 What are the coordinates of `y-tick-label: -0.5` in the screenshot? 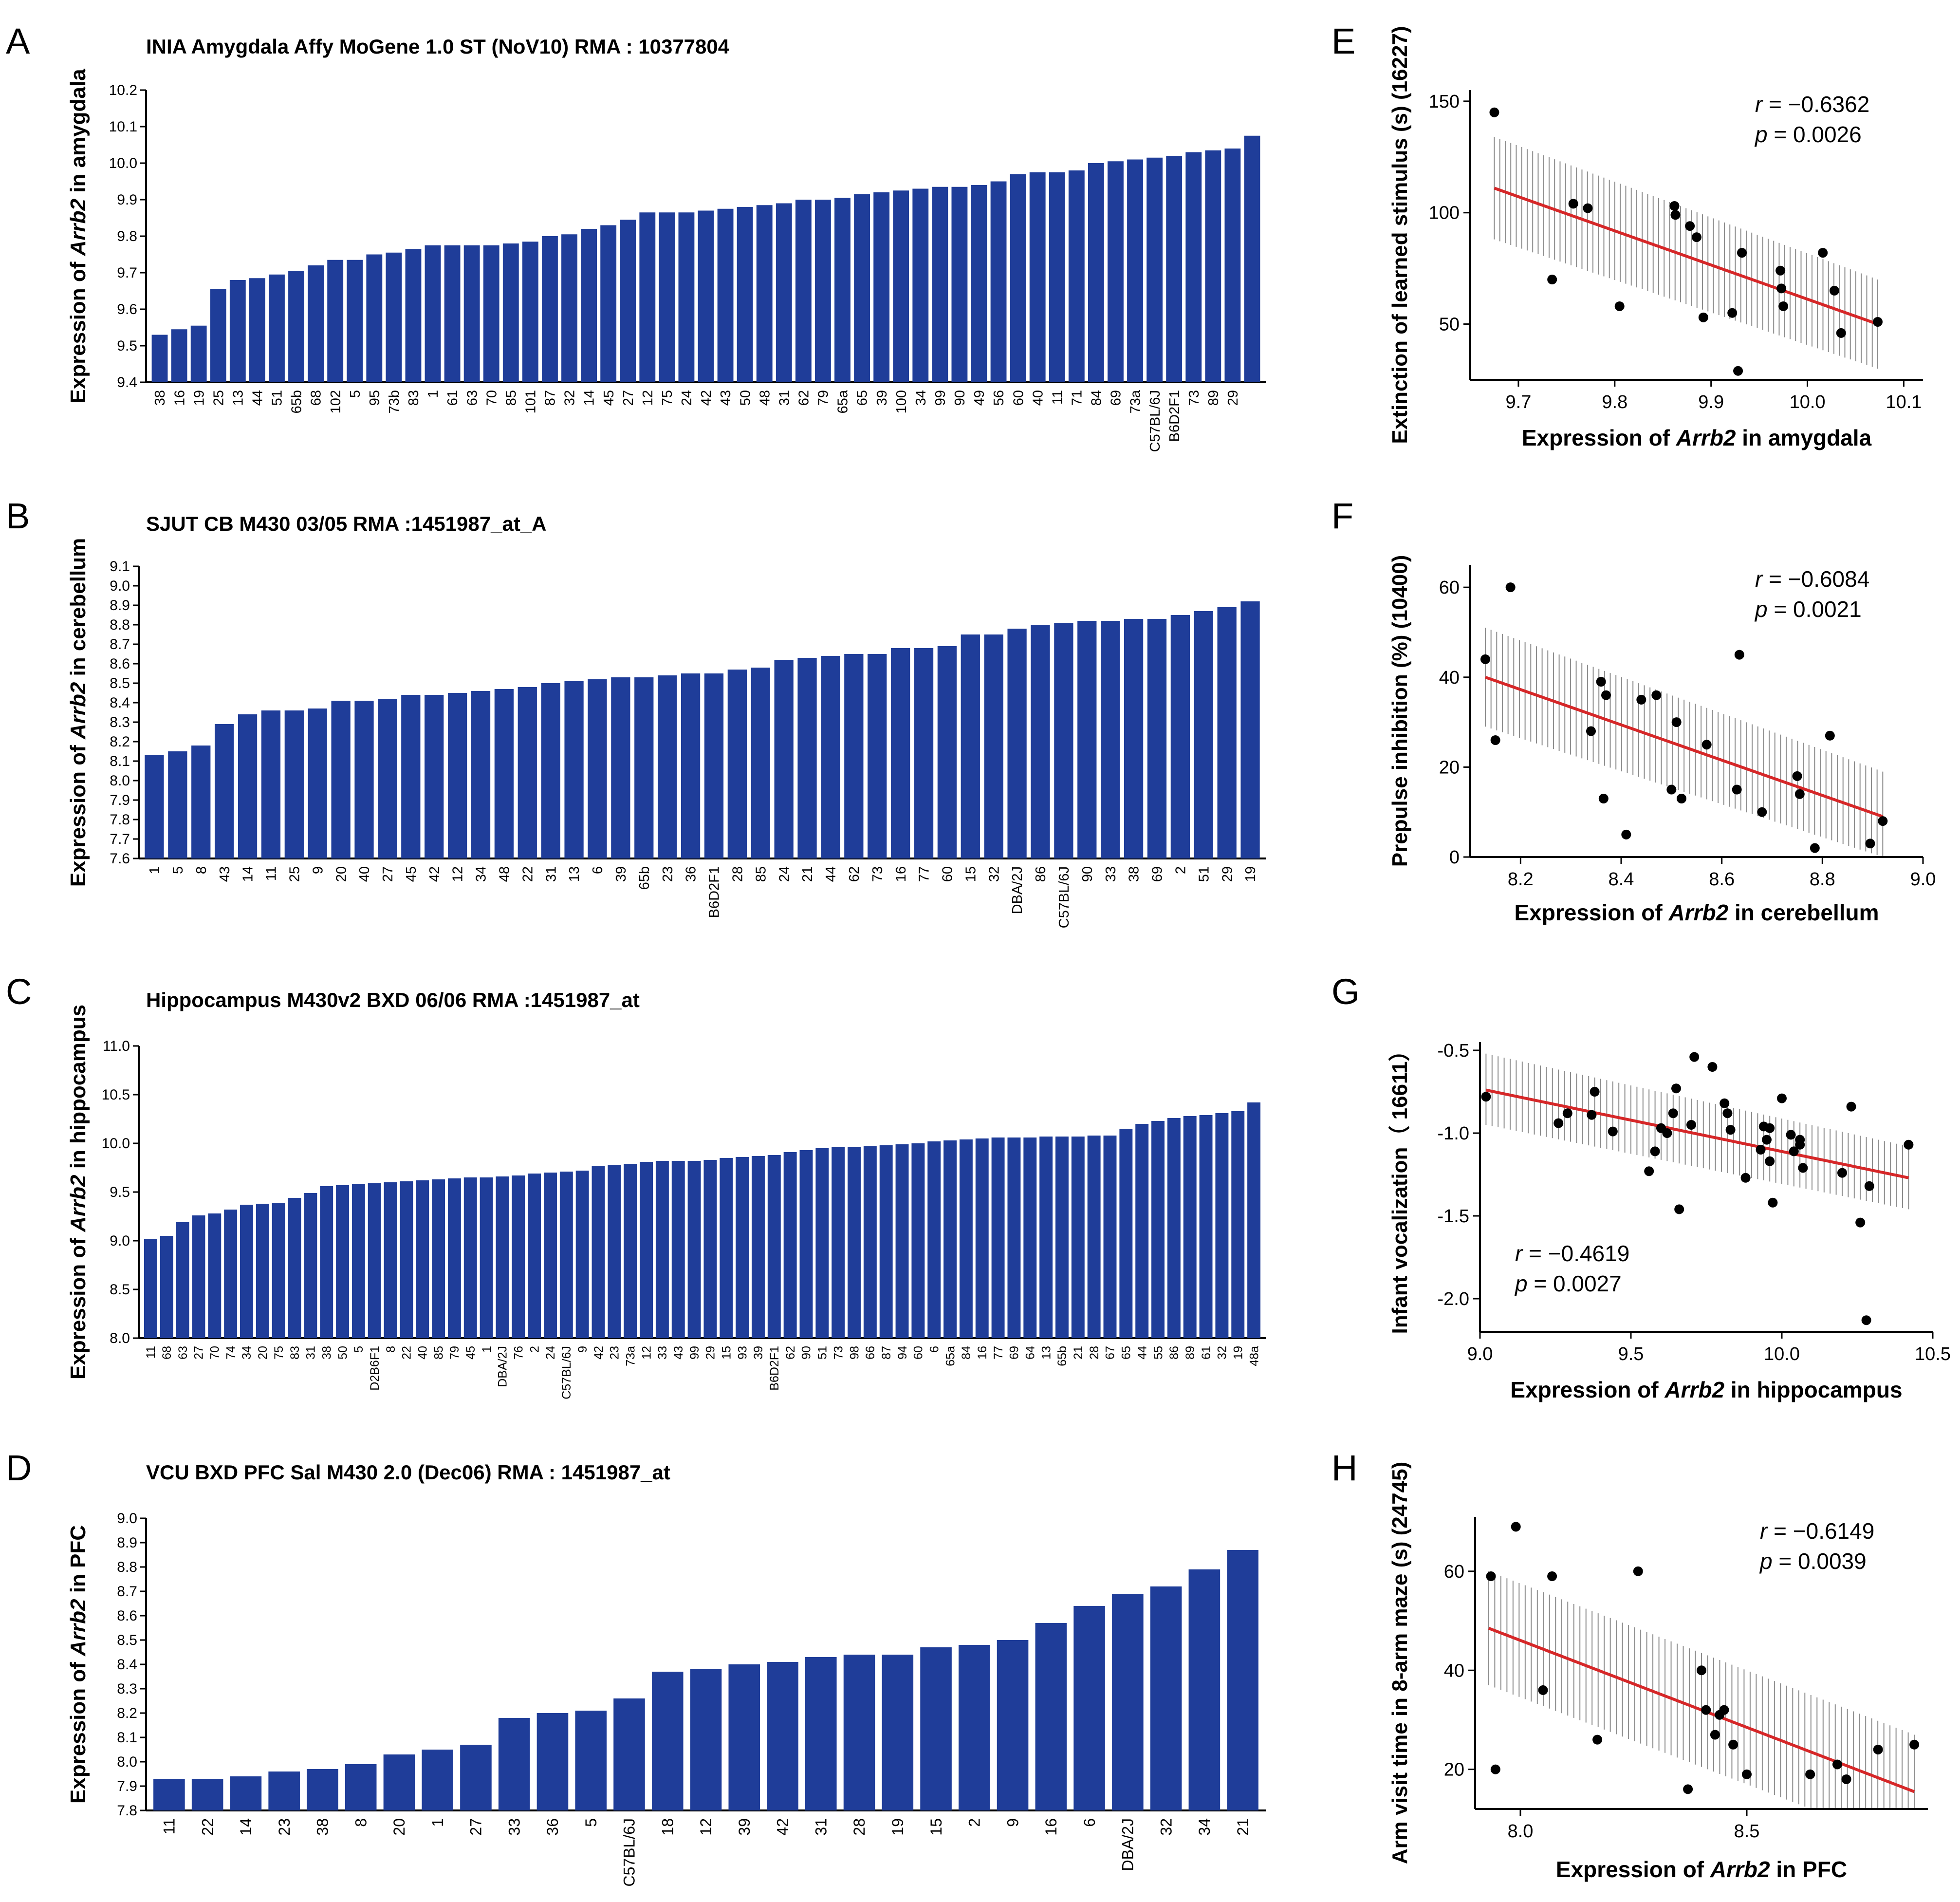 It's located at (1453, 1051).